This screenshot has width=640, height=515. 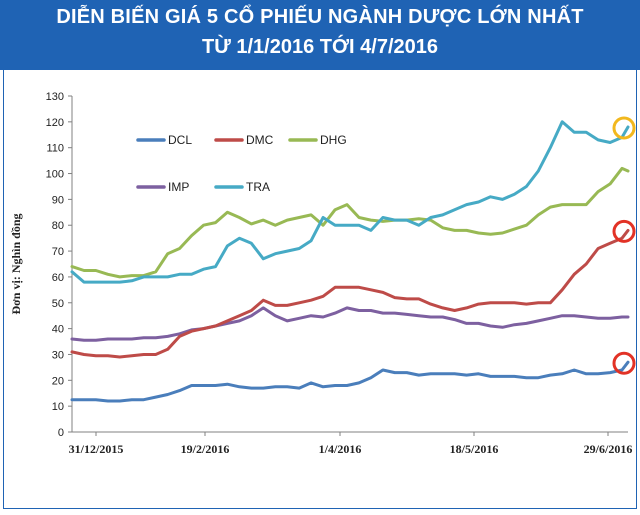 I want to click on y-tick-label: 90, so click(x=58, y=200).